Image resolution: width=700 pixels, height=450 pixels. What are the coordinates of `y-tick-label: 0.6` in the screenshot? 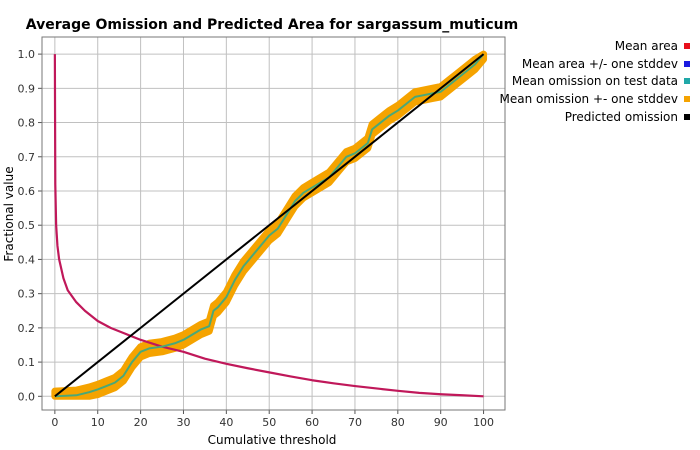 It's located at (27, 191).